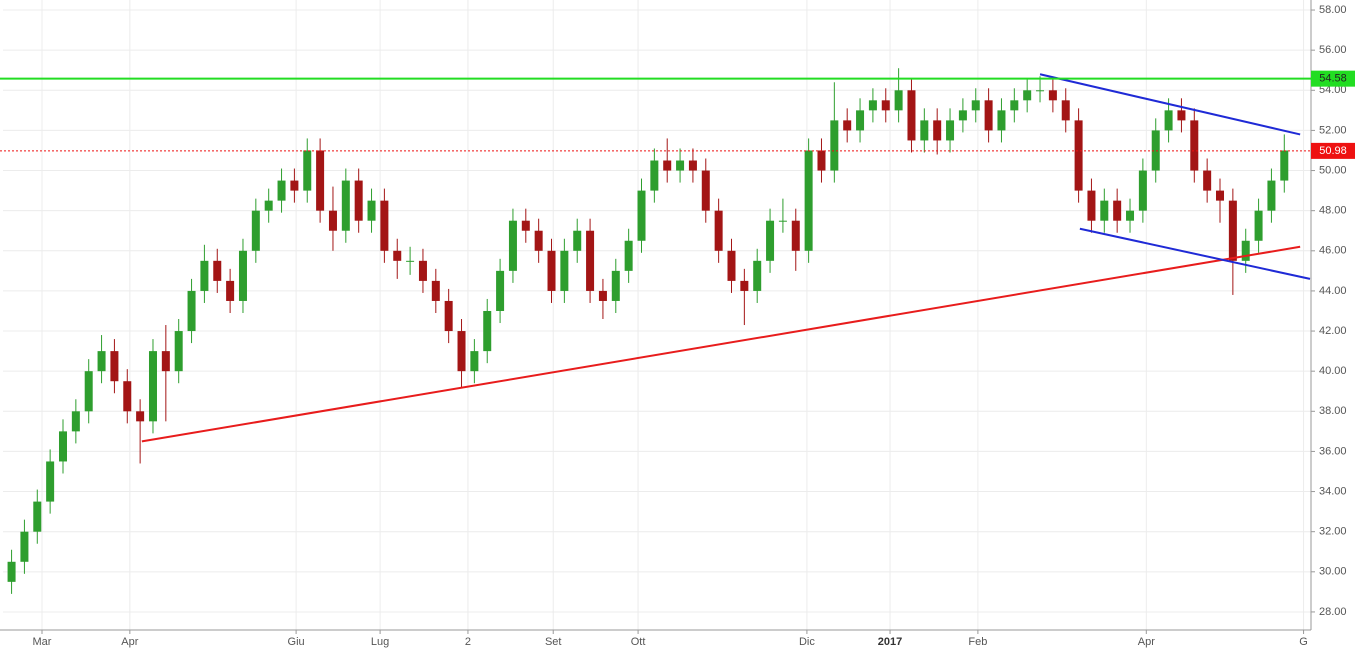  Describe the element at coordinates (1333, 491) in the screenshot. I see `y-tick-label: 34.00` at that location.